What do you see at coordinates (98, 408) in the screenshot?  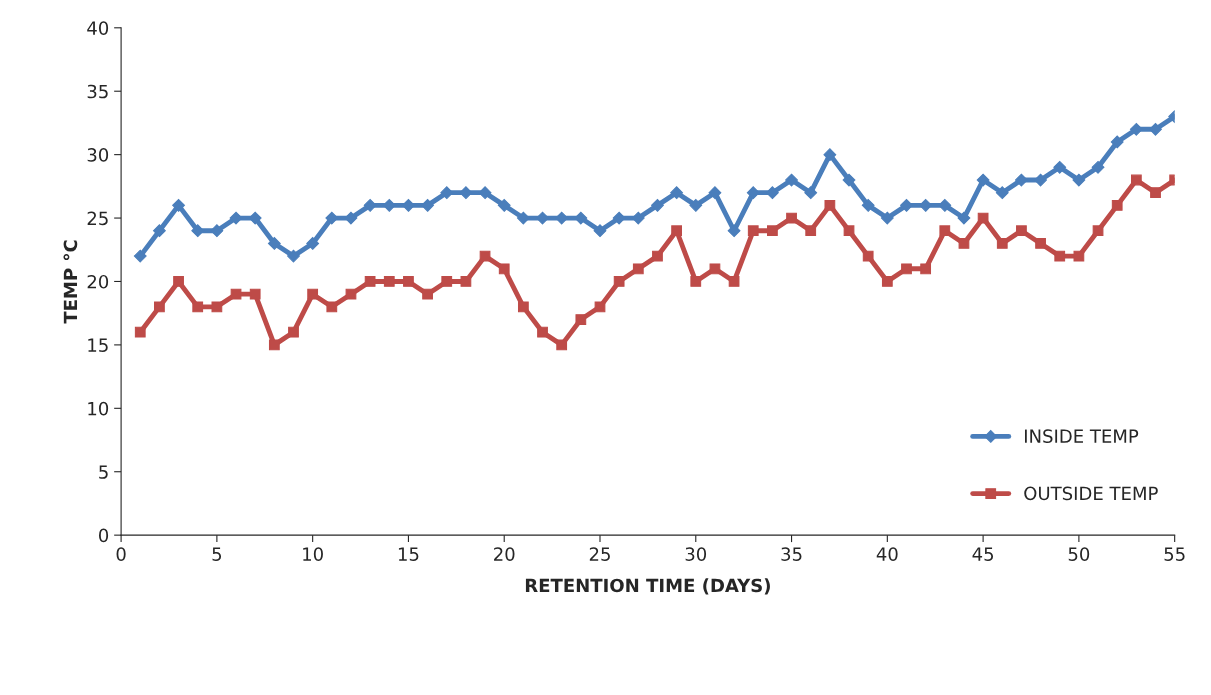 I see `y-tick-label: 10` at bounding box center [98, 408].